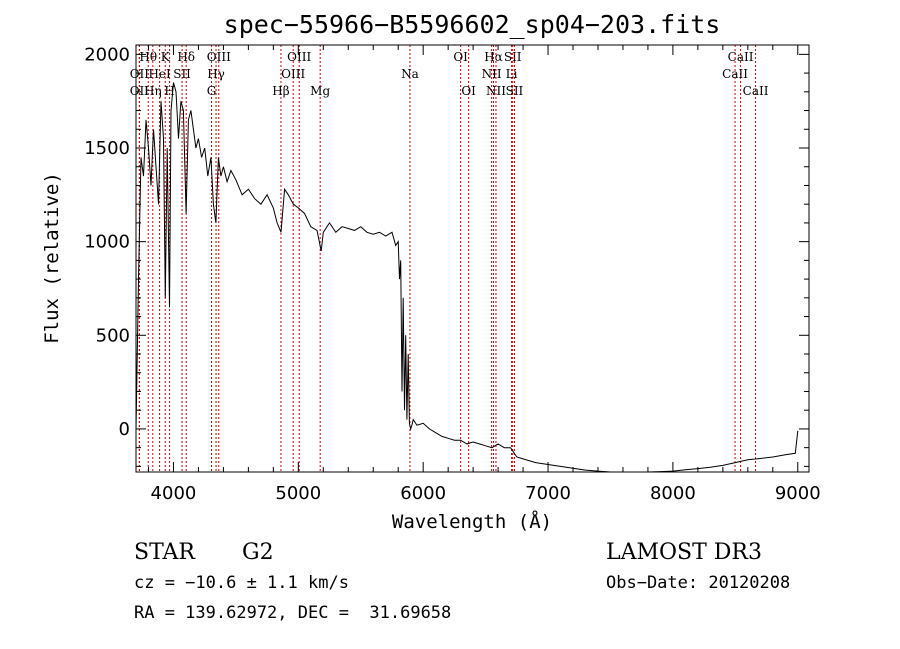 This screenshot has width=900, height=649. I want to click on x-tick-label-5: 9000, so click(798, 493).